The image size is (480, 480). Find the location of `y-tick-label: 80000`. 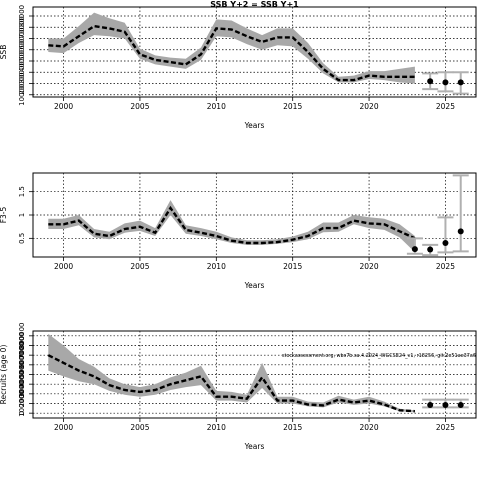

y-tick-label: 80000 is located at coordinates (22, 16).